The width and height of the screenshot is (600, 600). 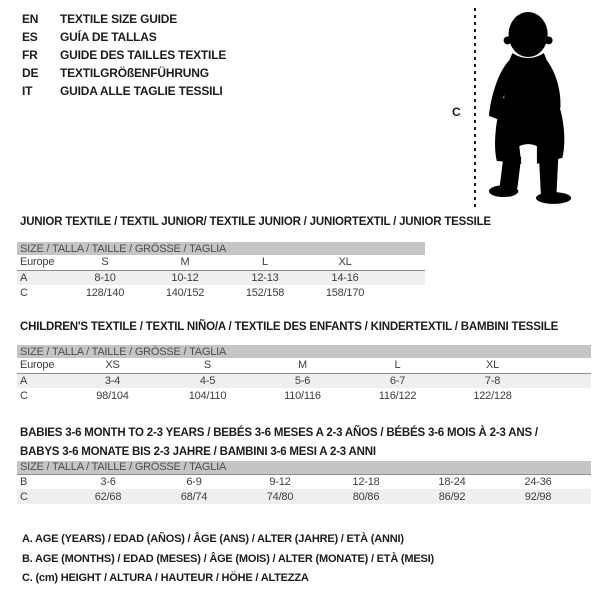 What do you see at coordinates (108, 37) in the screenshot?
I see `lang-label: GUÍA DE TALLAS` at bounding box center [108, 37].